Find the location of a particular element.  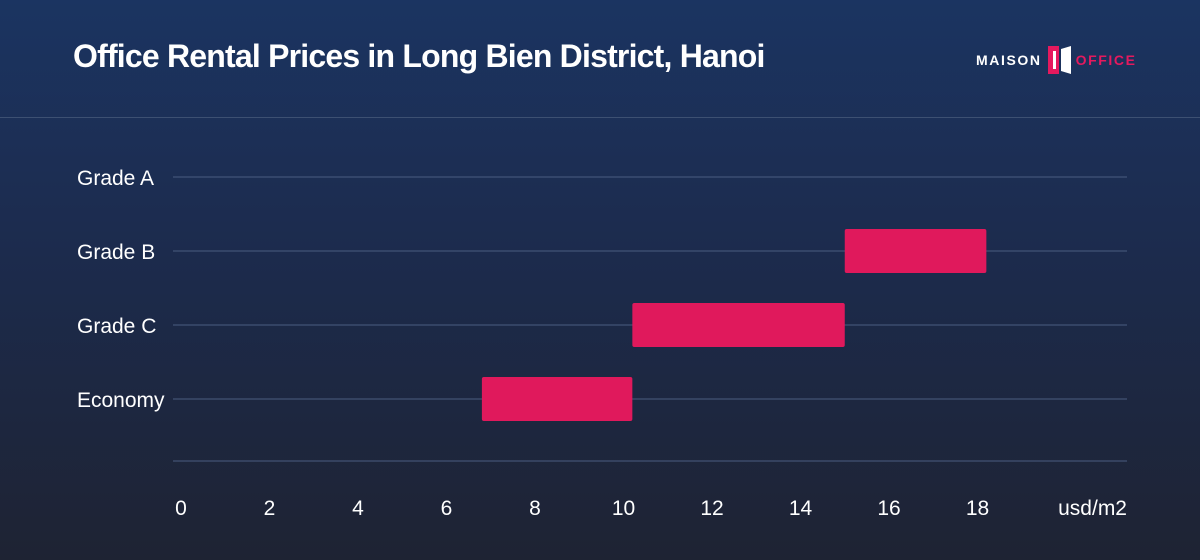

x-tick-label: 6 is located at coordinates (447, 508).